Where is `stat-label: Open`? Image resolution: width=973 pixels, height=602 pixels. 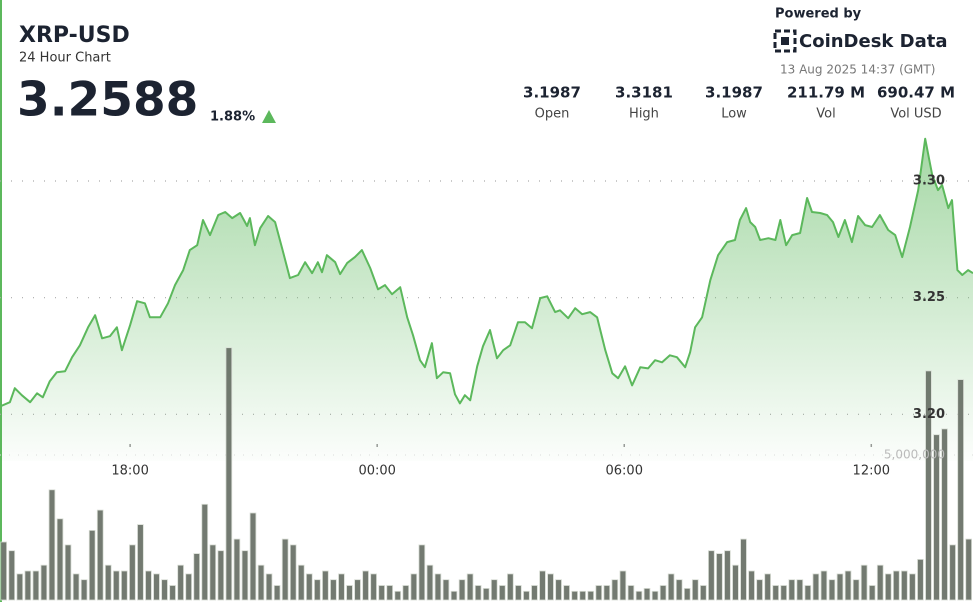 stat-label: Open is located at coordinates (552, 114).